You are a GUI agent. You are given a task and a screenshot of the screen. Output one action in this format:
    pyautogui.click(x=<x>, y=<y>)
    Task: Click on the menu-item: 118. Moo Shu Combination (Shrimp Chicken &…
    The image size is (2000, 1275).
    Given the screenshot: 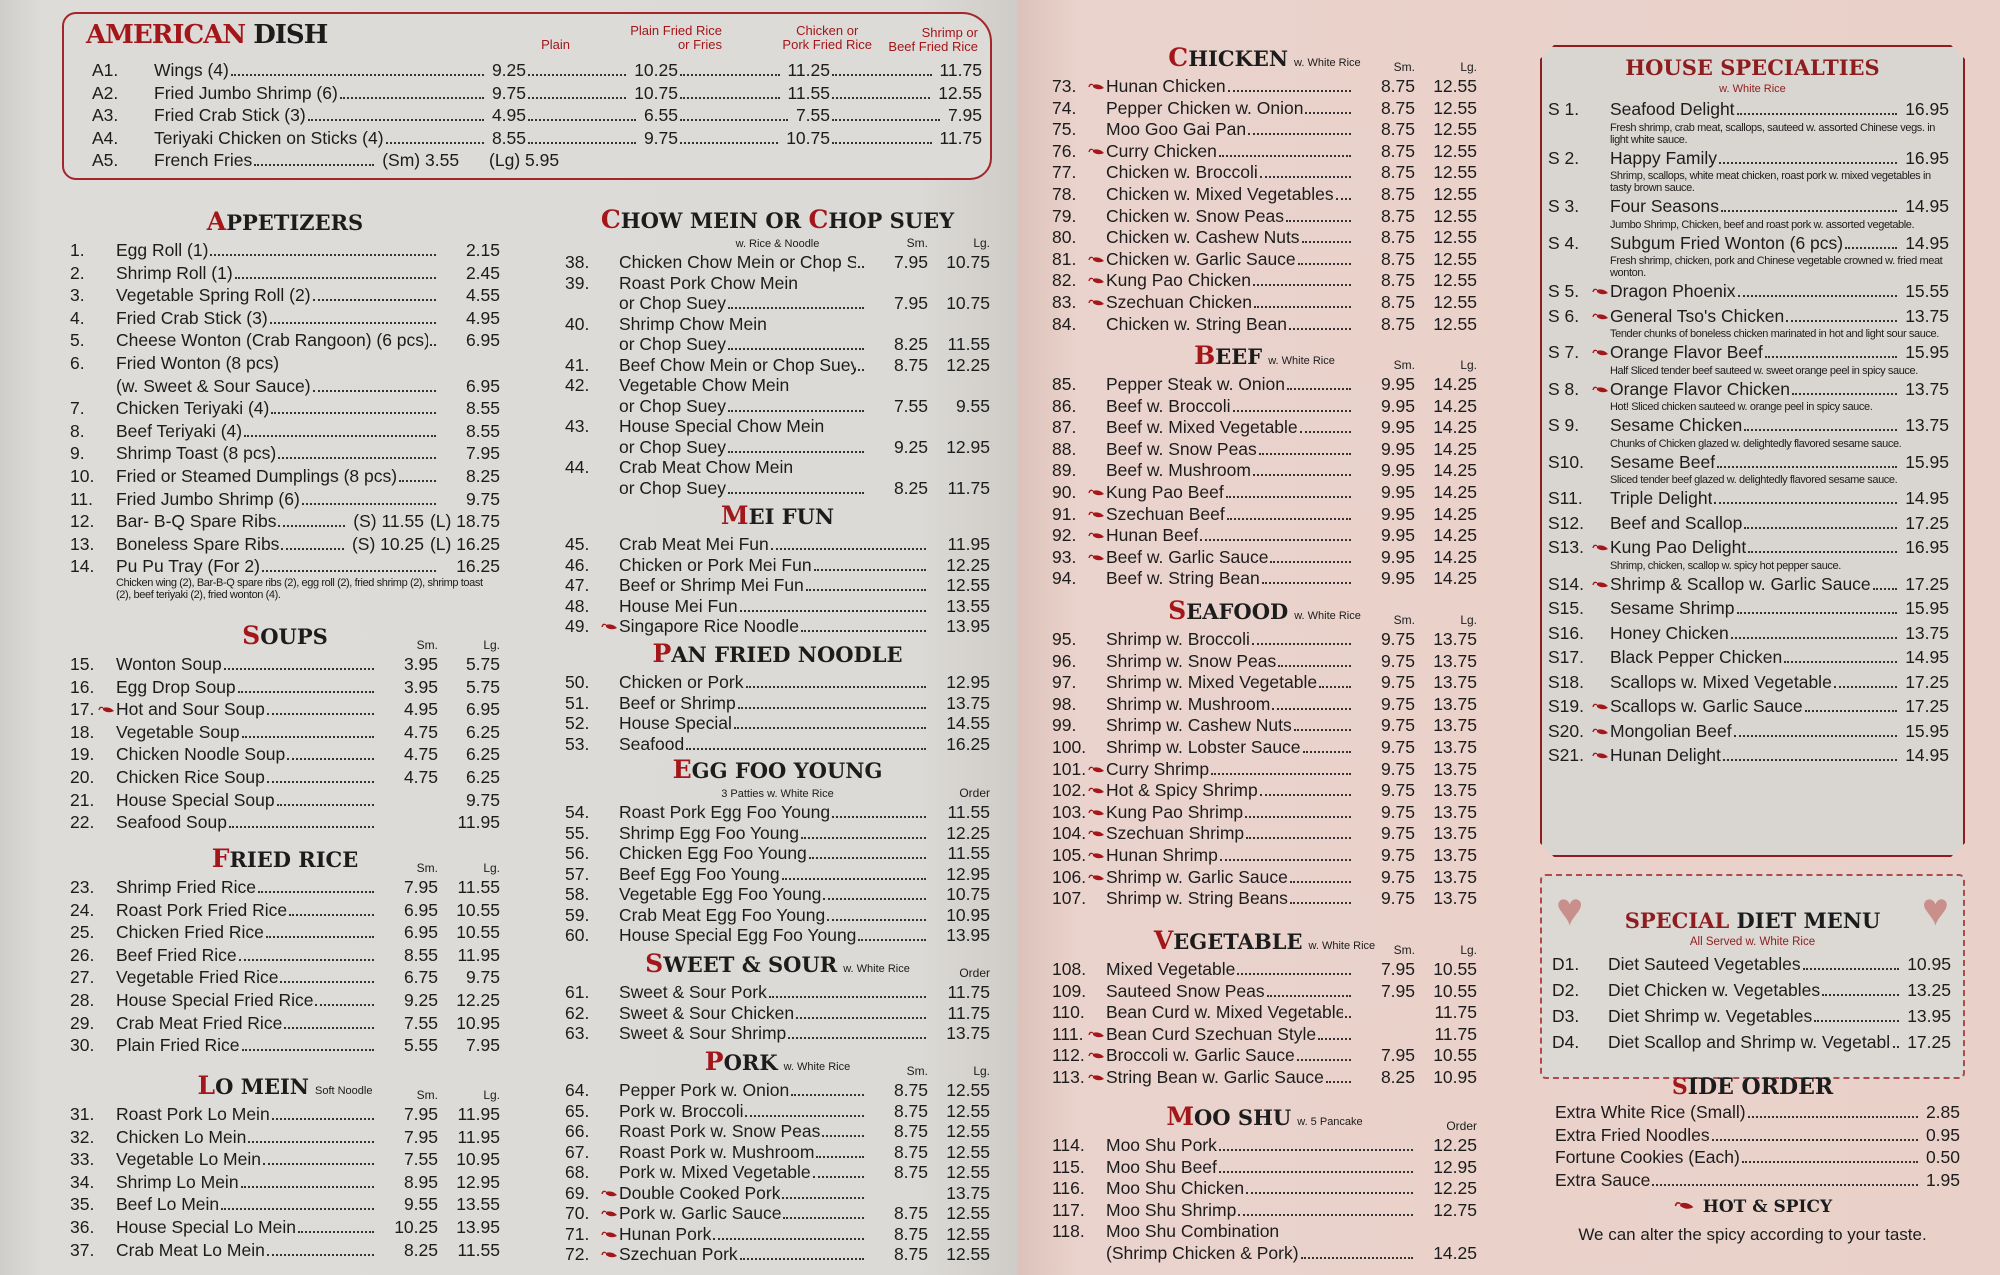 What is the action you would take?
    pyautogui.click(x=1264, y=1242)
    